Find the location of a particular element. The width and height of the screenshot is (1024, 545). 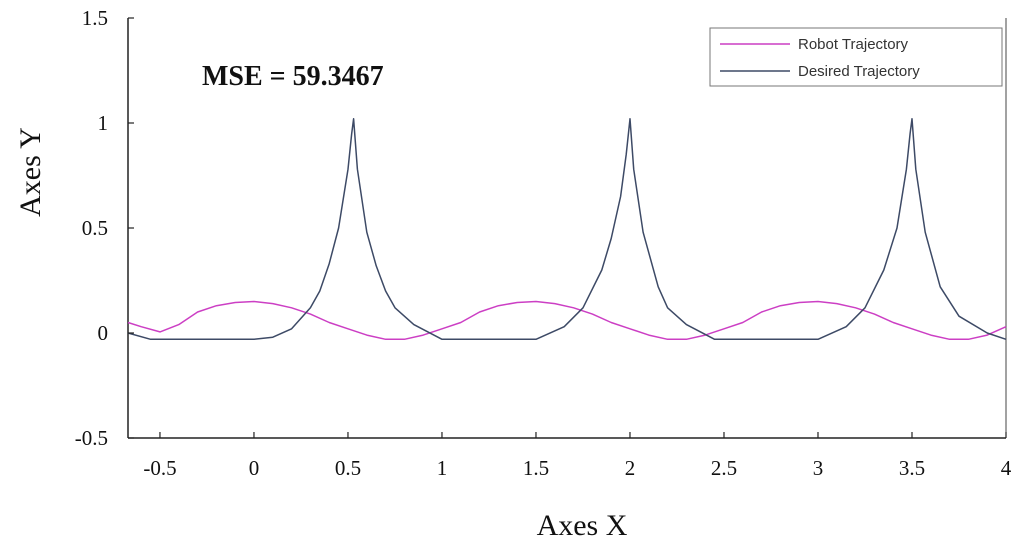

y-tick-label: 0 is located at coordinates (103, 333).